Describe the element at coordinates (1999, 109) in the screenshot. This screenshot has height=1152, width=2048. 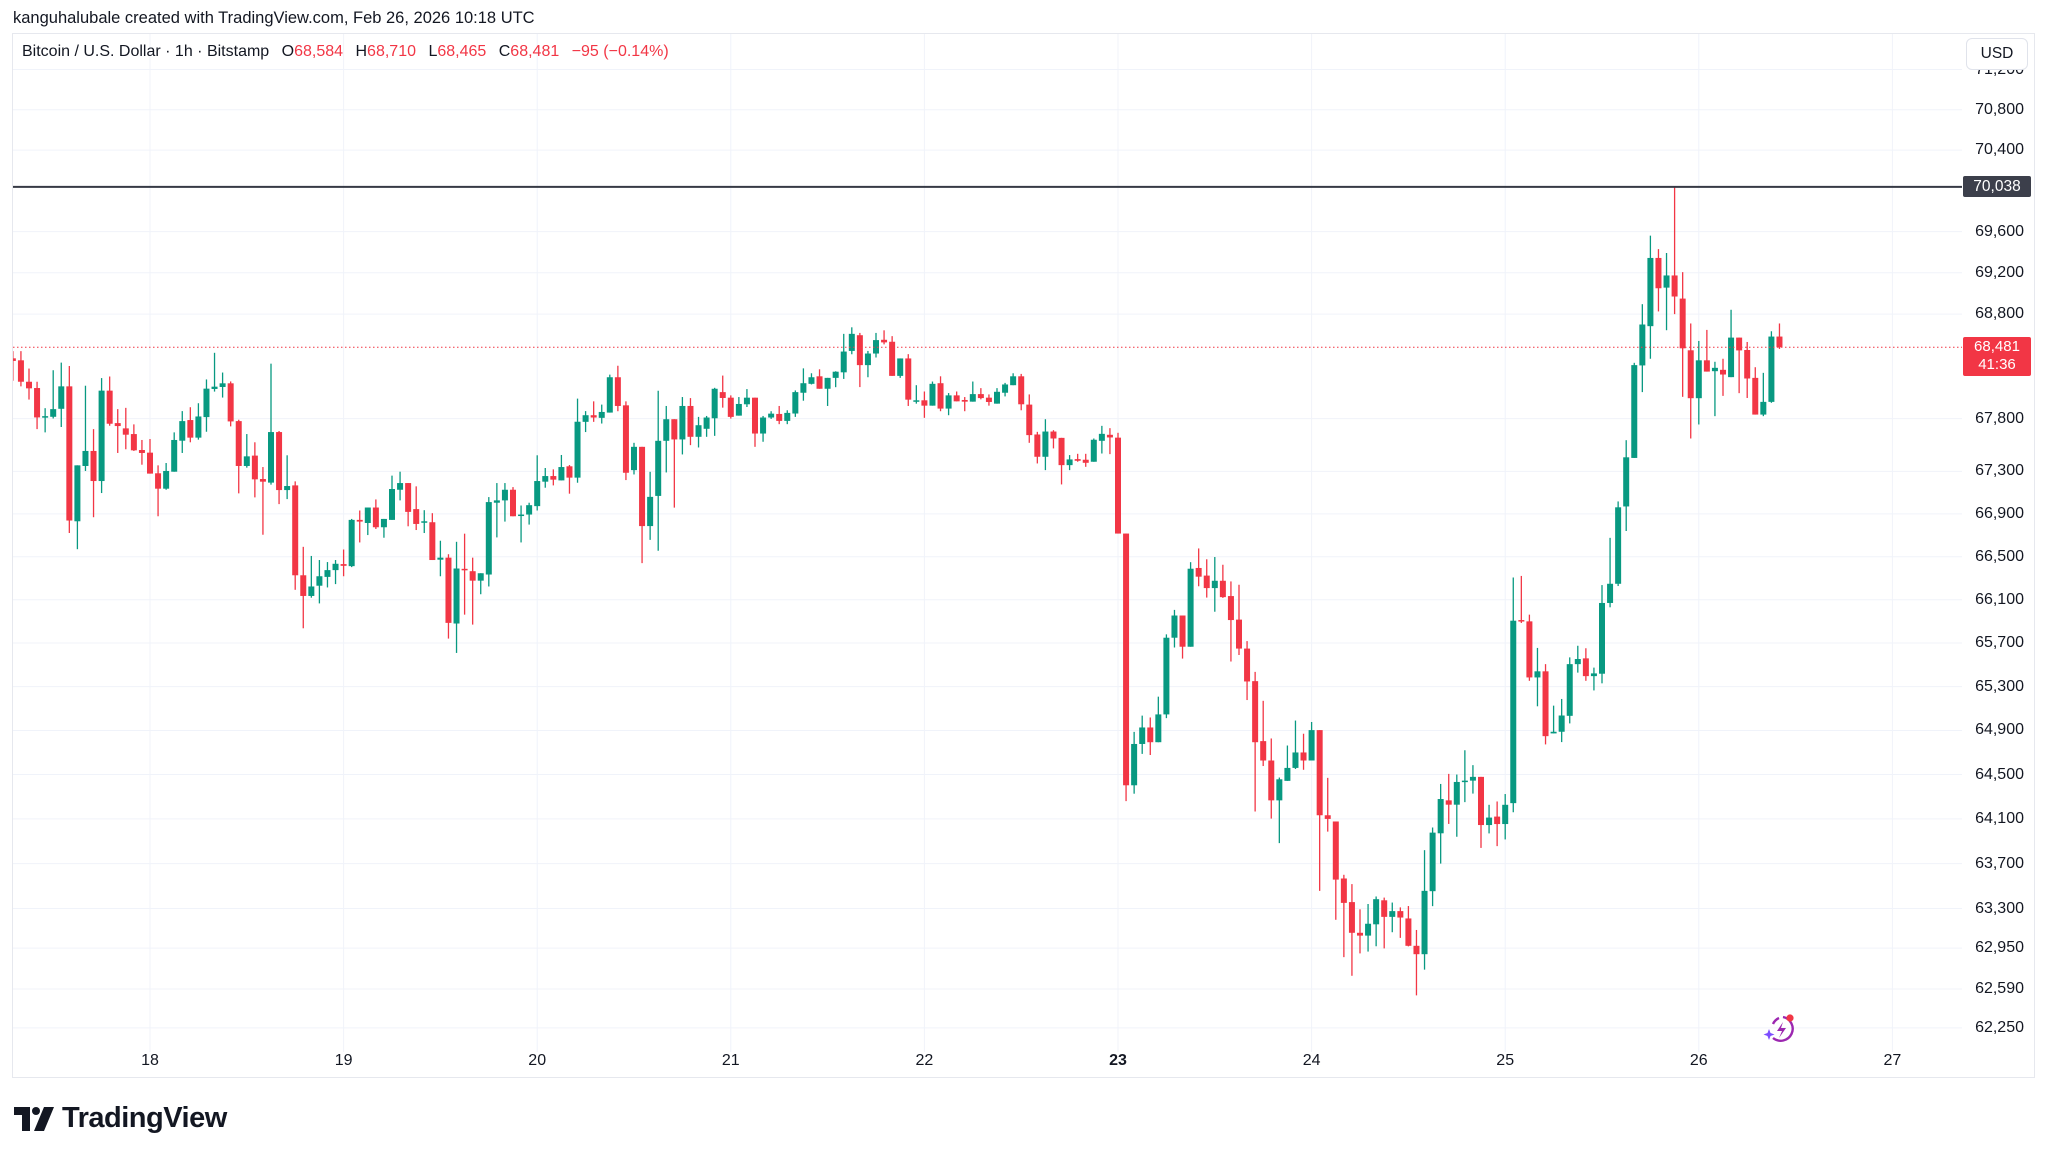
I see `price-tick-label: 70,800` at that location.